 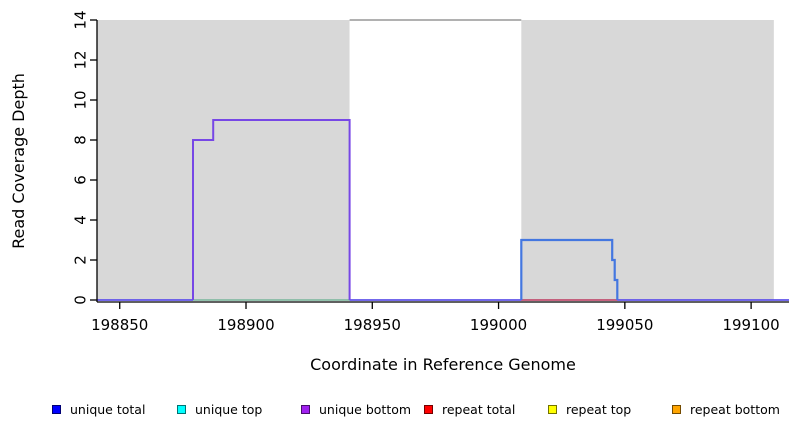 I want to click on x-tick-label: 198950, so click(x=372, y=325).